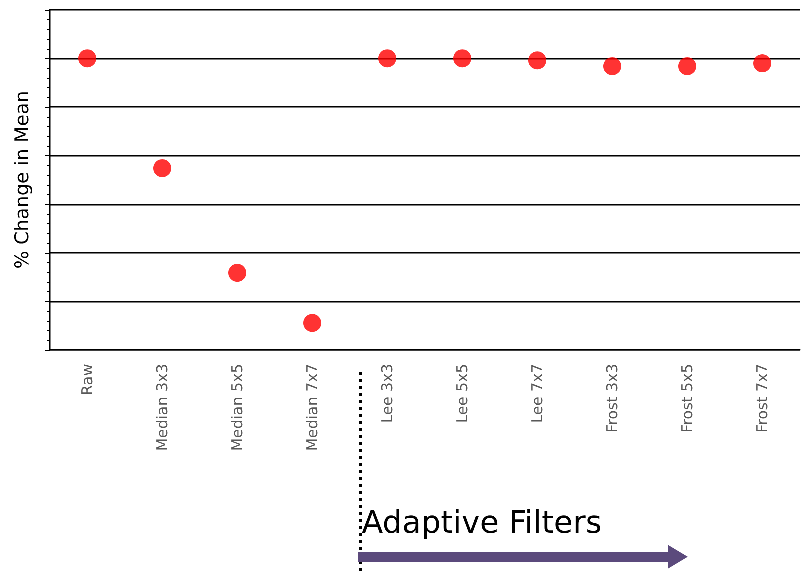  What do you see at coordinates (463, 394) in the screenshot?
I see `x-tick-label: Lee 5x5` at bounding box center [463, 394].